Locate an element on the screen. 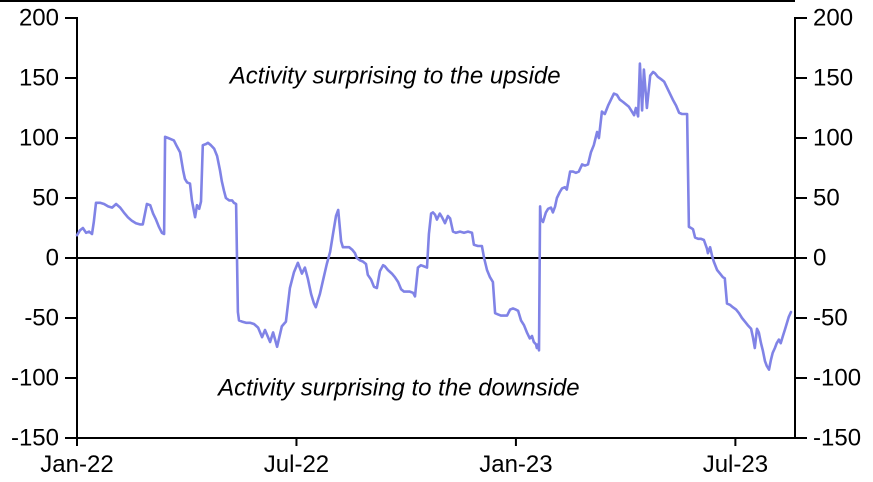  x-axis-label: Jan-22 is located at coordinates (76, 464).